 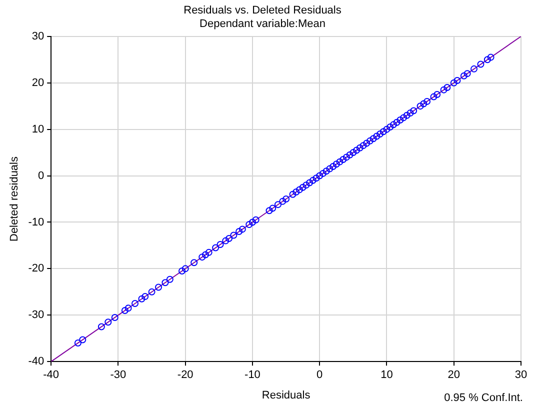 What do you see at coordinates (386, 375) in the screenshot?
I see `x-tick-label: 10` at bounding box center [386, 375].